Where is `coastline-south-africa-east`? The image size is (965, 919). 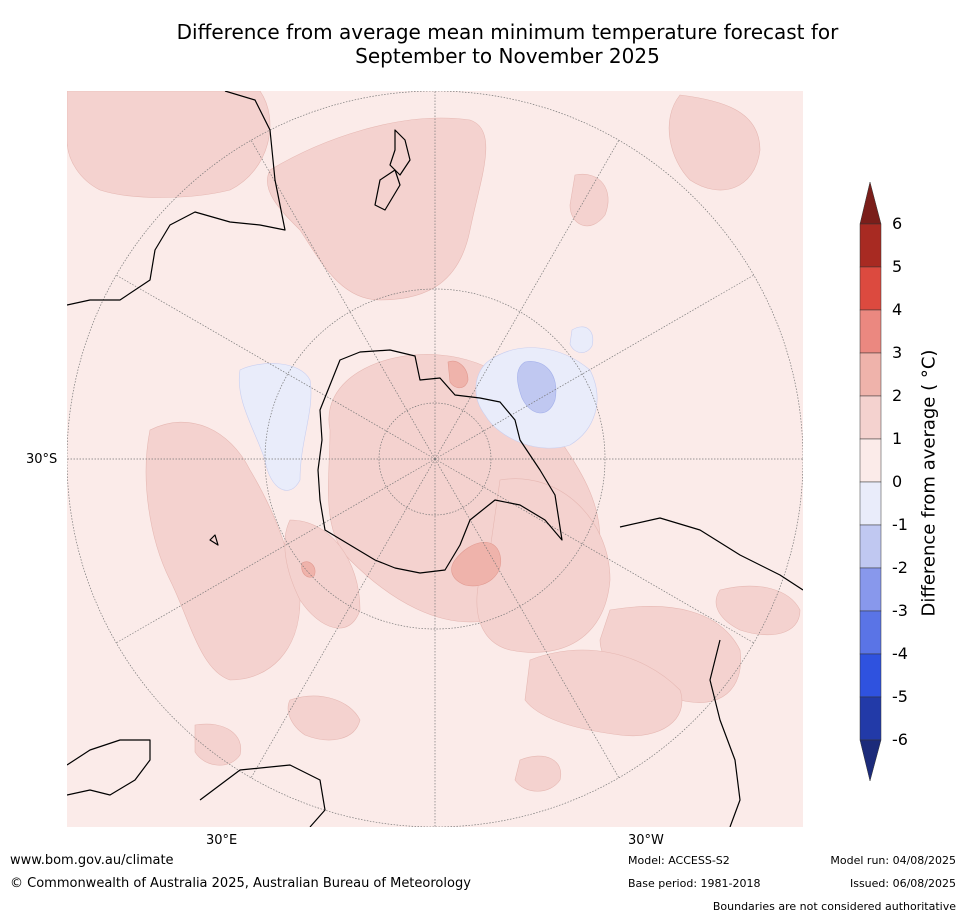 coastline-south-africa-east is located at coordinates (262, 795).